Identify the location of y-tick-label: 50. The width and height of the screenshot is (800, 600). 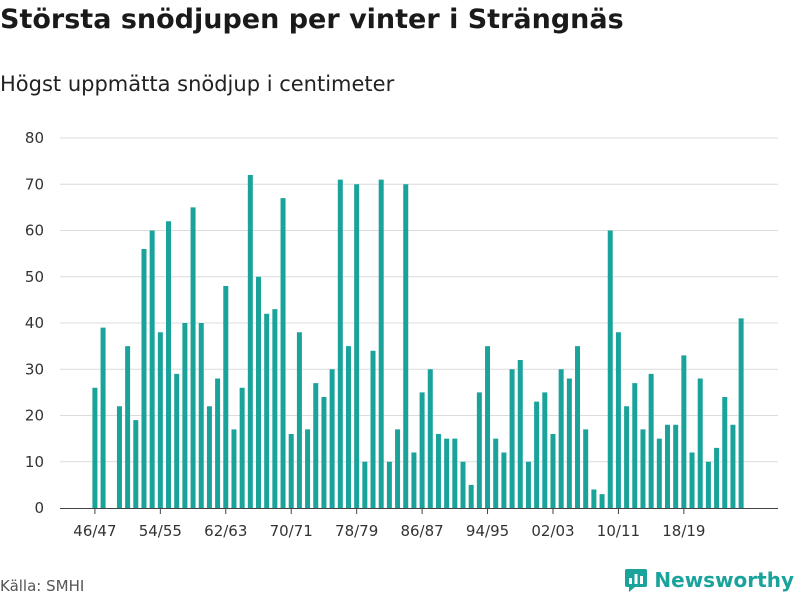
(34, 277).